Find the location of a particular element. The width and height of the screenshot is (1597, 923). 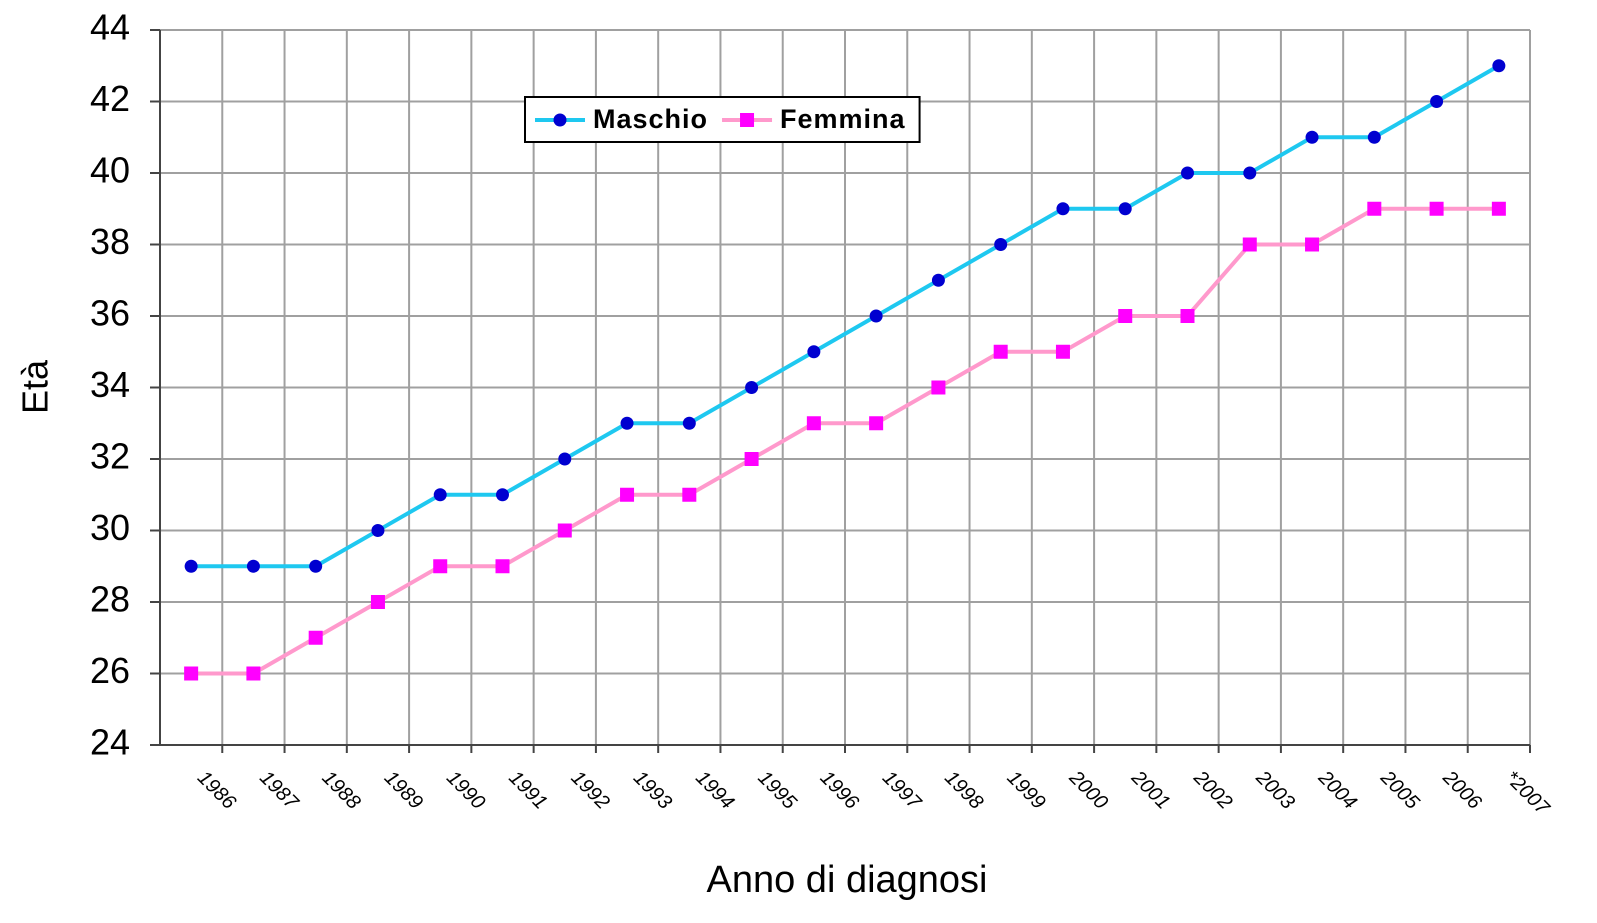

y-tick-label: 28 is located at coordinates (110, 599).